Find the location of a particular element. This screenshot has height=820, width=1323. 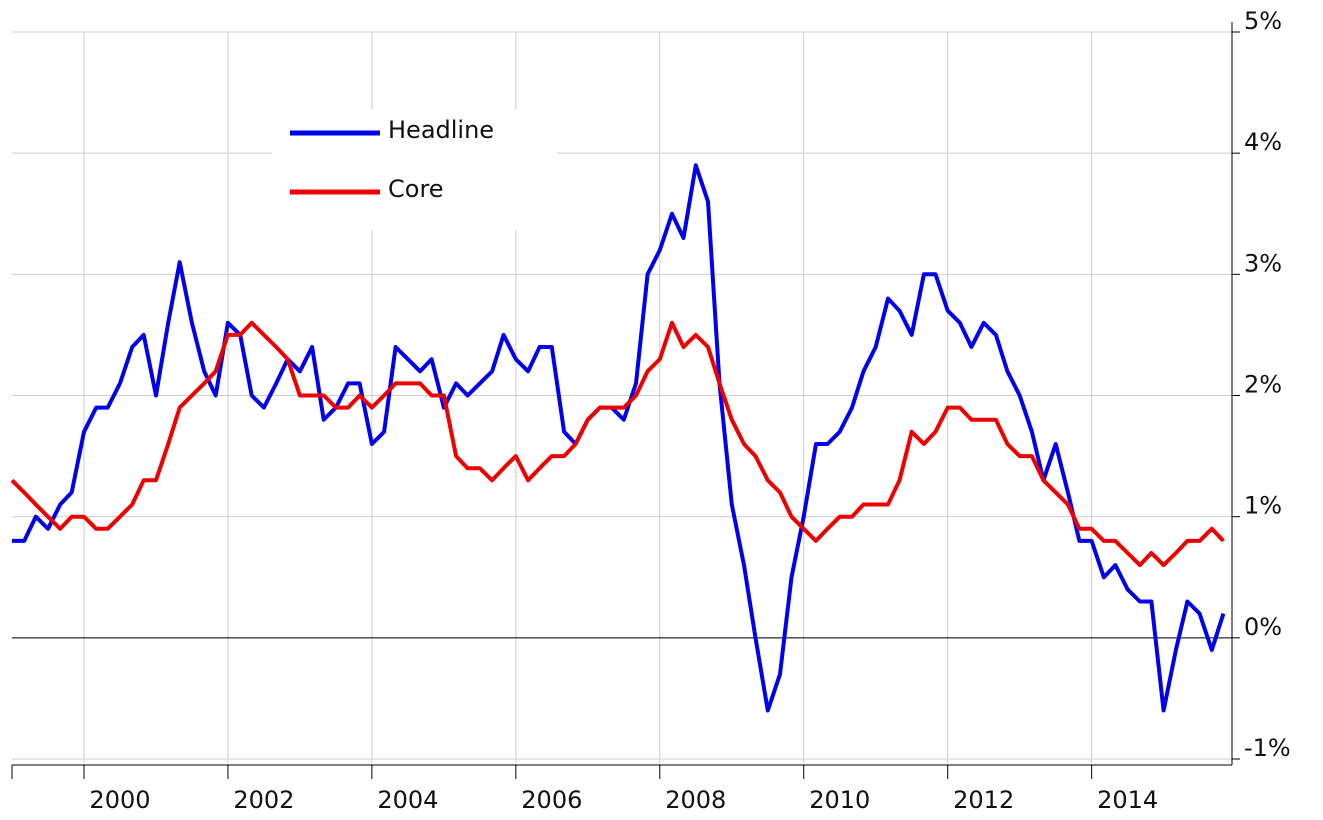

legend-label: Core is located at coordinates (416, 189).